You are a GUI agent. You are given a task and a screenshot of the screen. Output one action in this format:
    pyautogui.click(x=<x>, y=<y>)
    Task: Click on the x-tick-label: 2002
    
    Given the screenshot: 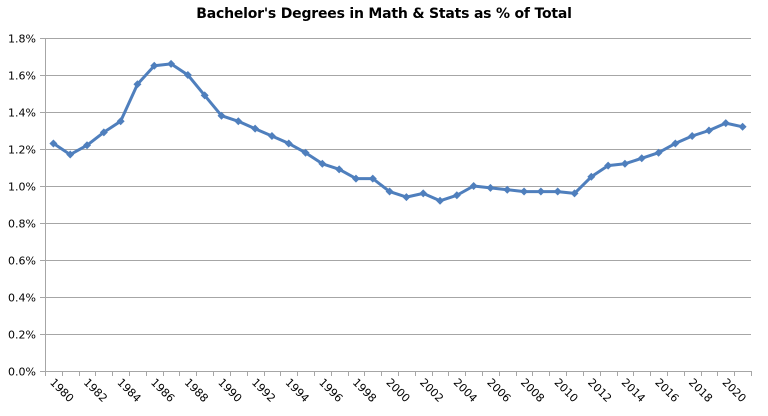 What is the action you would take?
    pyautogui.click(x=431, y=390)
    